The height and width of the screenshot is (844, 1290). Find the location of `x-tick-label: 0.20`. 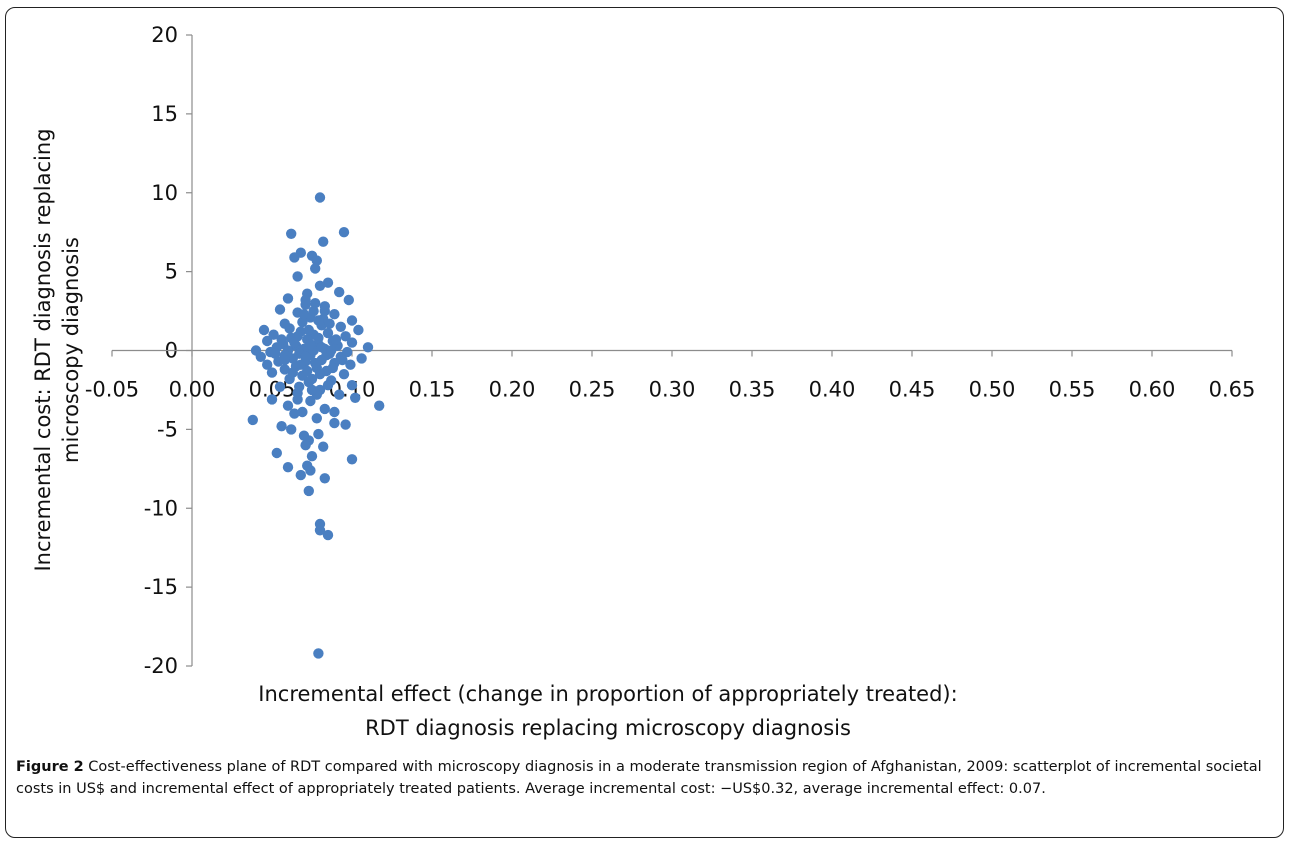

x-tick-label: 0.20 is located at coordinates (512, 390).